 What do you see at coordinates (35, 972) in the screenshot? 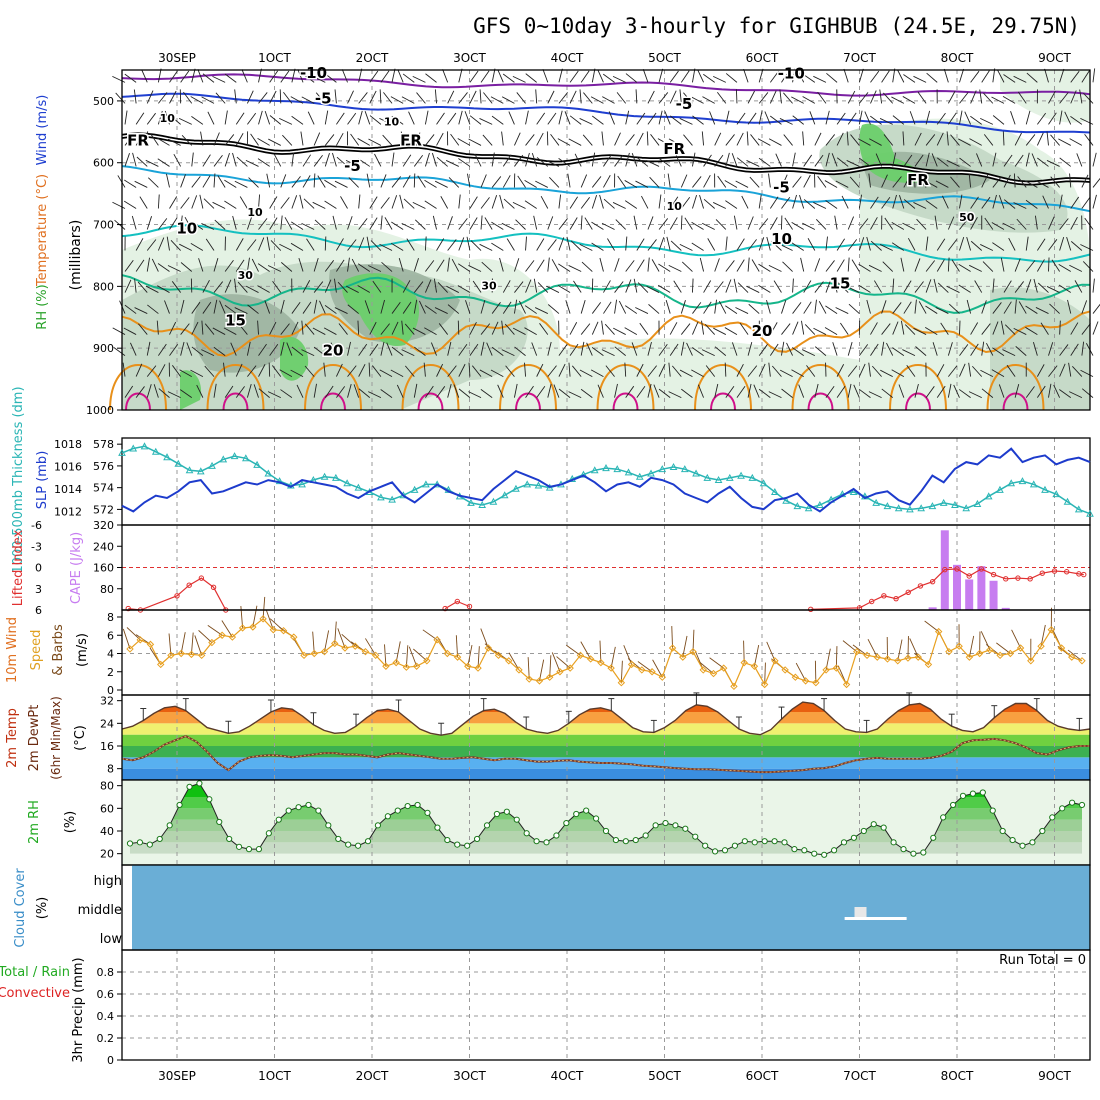
I see `precip-legend-total: Total / Rain` at bounding box center [35, 972].